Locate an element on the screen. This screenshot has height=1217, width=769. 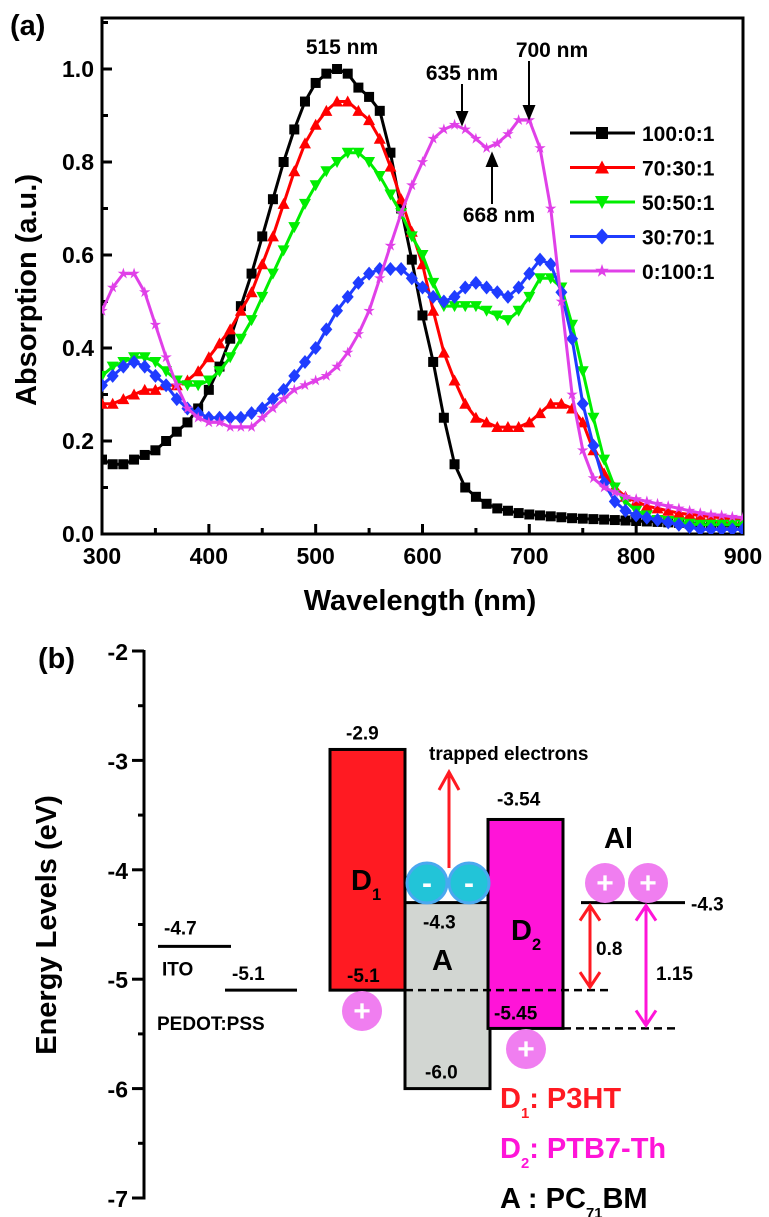
material-legend-item-main: D is located at coordinates (510, 1099).